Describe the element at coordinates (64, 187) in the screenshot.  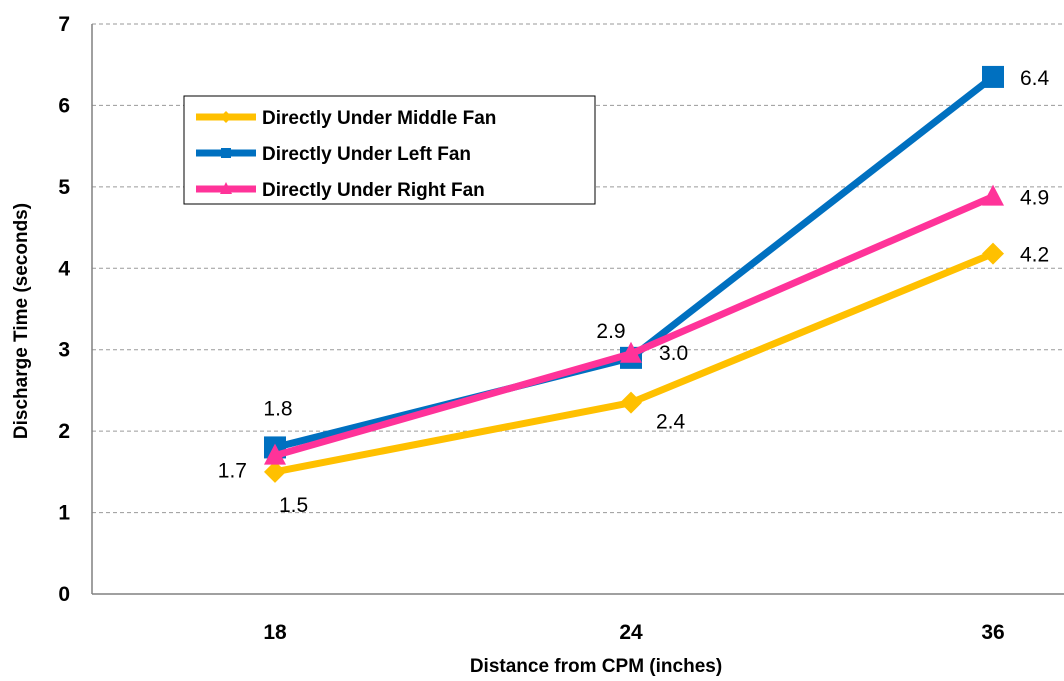
I see `y-tick-label-5: 5` at that location.